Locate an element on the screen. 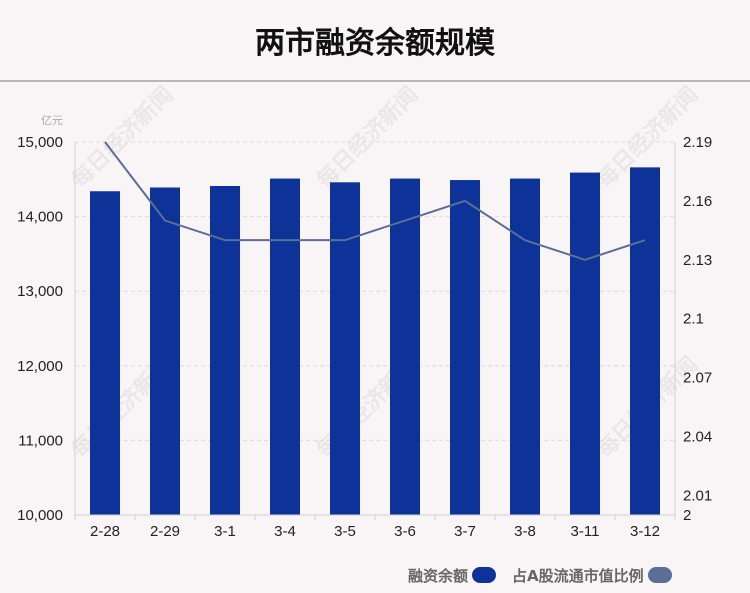 The height and width of the screenshot is (593, 750). y-left-tick-label: 14,000 is located at coordinates (40, 217).